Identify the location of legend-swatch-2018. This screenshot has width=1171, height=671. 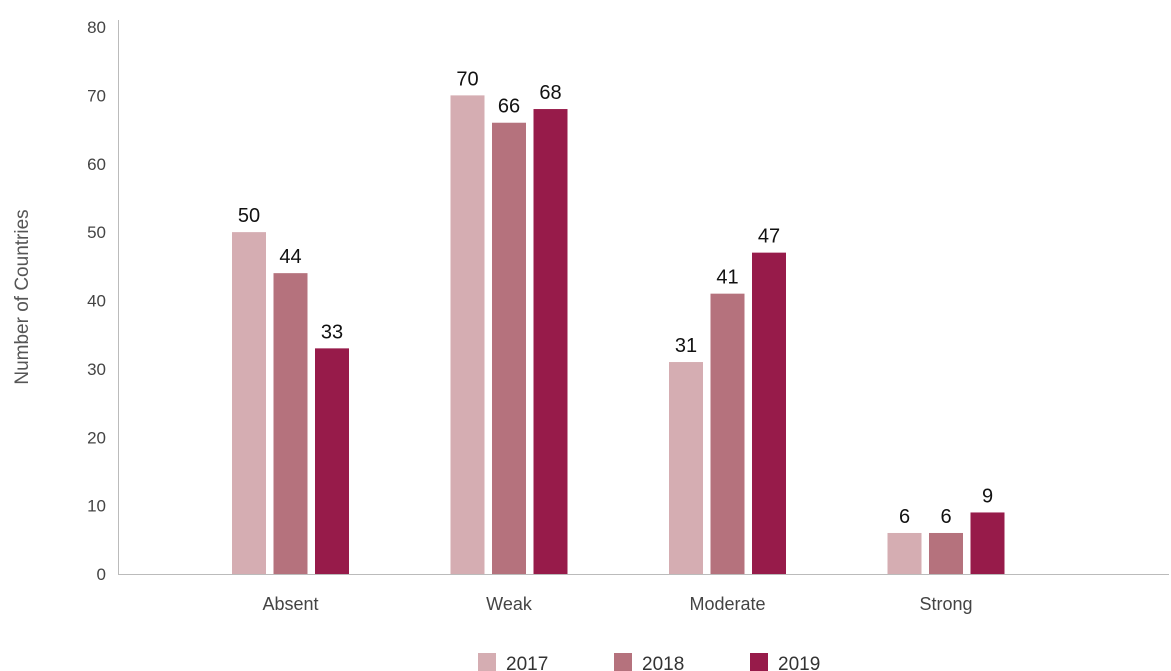
(623, 662).